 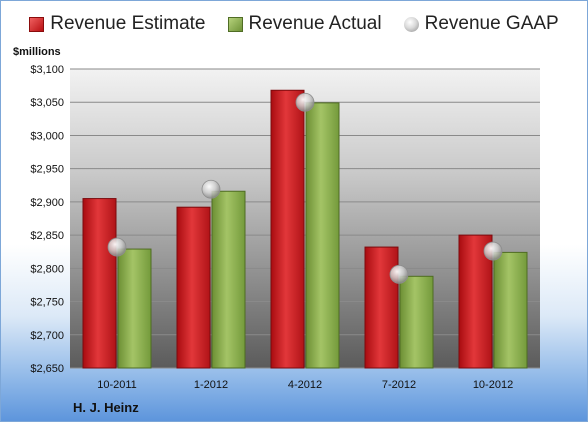 I want to click on y-tick-label: $2,750, so click(x=47, y=303).